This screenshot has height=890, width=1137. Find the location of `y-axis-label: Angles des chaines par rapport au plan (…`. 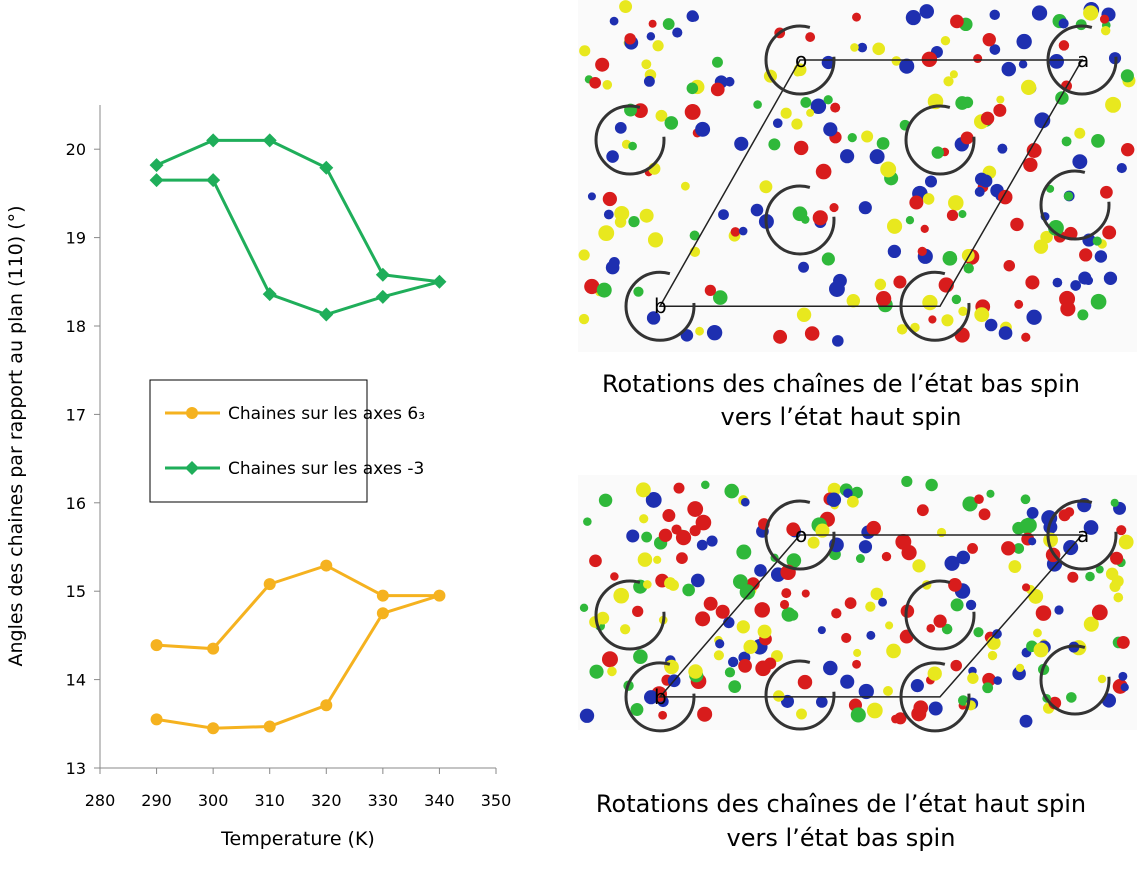

y-axis-label: Angles des chaines par rapport au plan (… is located at coordinates (16, 435).